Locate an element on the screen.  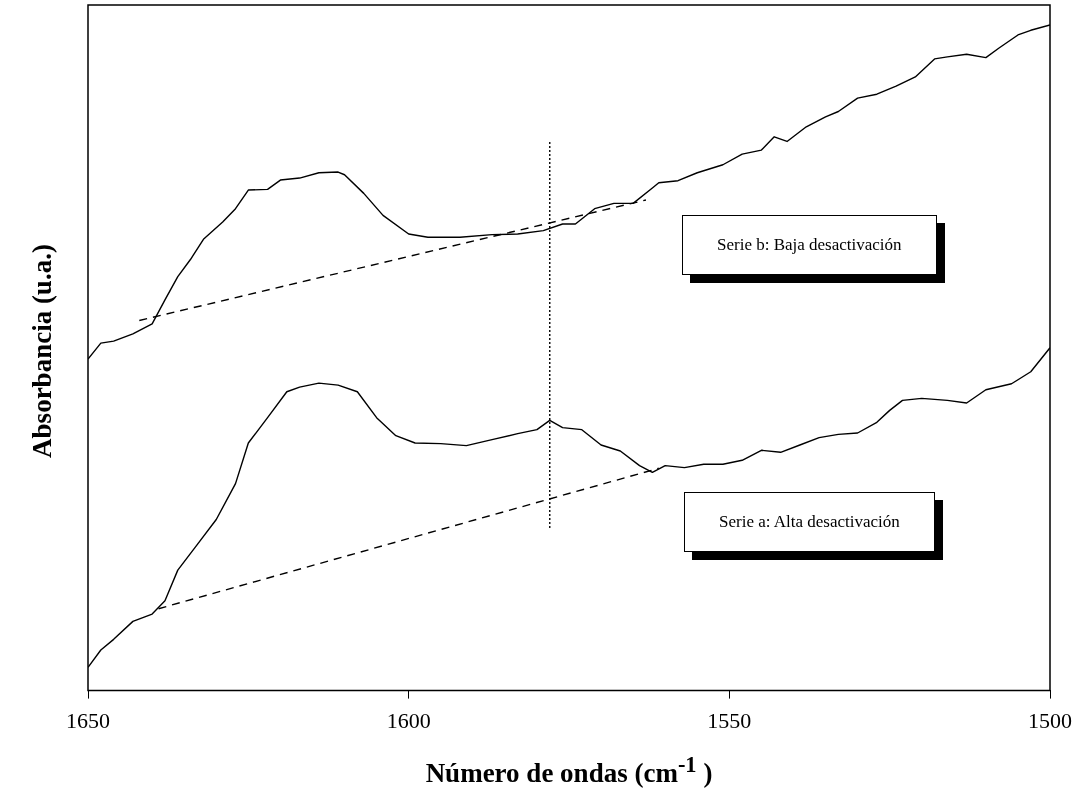
x-tick-label: 1600 is located at coordinates (408, 720).